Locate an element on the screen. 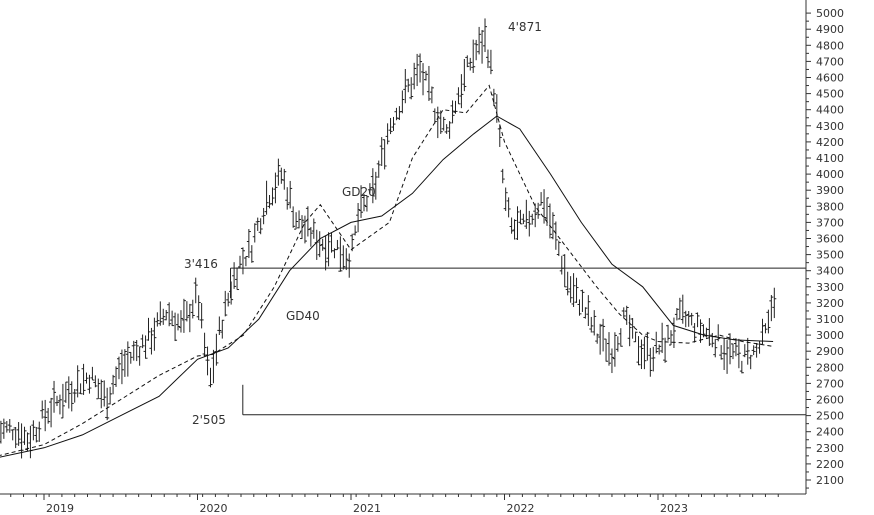 This screenshot has height=515, width=874. y-tick-label: 2800 is located at coordinates (830, 367).